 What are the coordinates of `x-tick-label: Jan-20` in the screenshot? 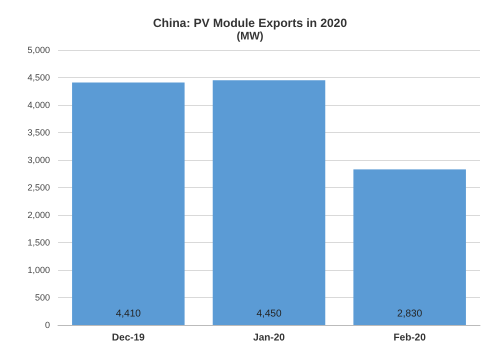 It's located at (269, 338).